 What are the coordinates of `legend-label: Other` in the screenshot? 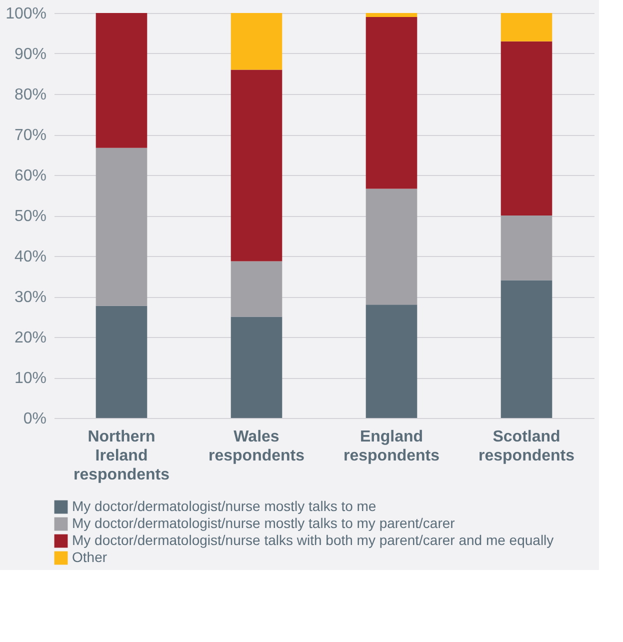 It's located at (90, 557).